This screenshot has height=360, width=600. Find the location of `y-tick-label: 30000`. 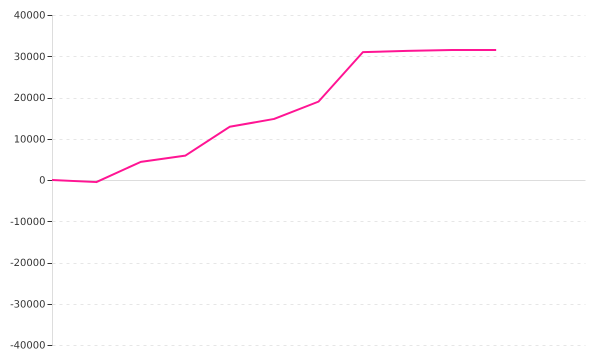

y-tick-label: 30000 is located at coordinates (30, 57).